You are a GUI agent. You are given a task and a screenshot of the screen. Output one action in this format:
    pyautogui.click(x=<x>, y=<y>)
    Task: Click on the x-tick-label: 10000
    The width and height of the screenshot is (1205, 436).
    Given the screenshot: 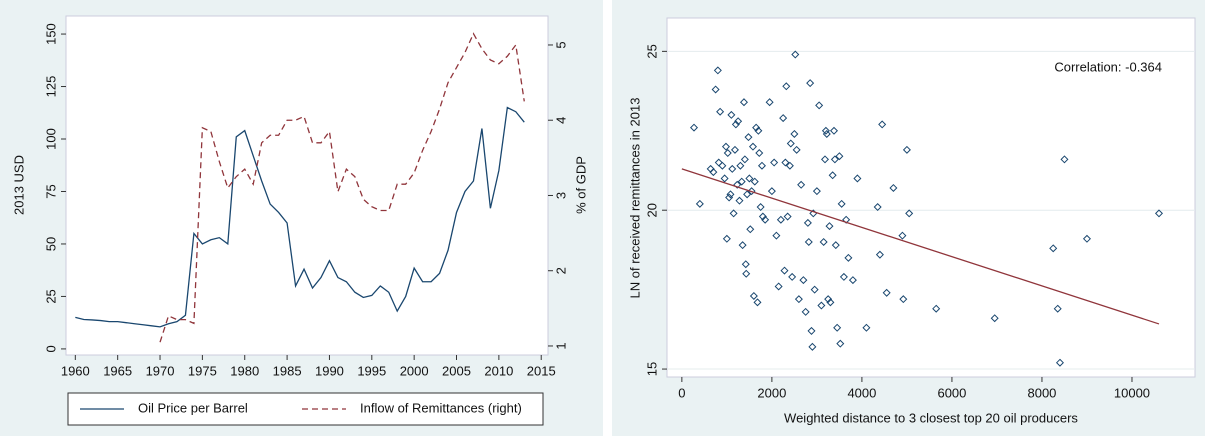 What is the action you would take?
    pyautogui.click(x=1132, y=392)
    